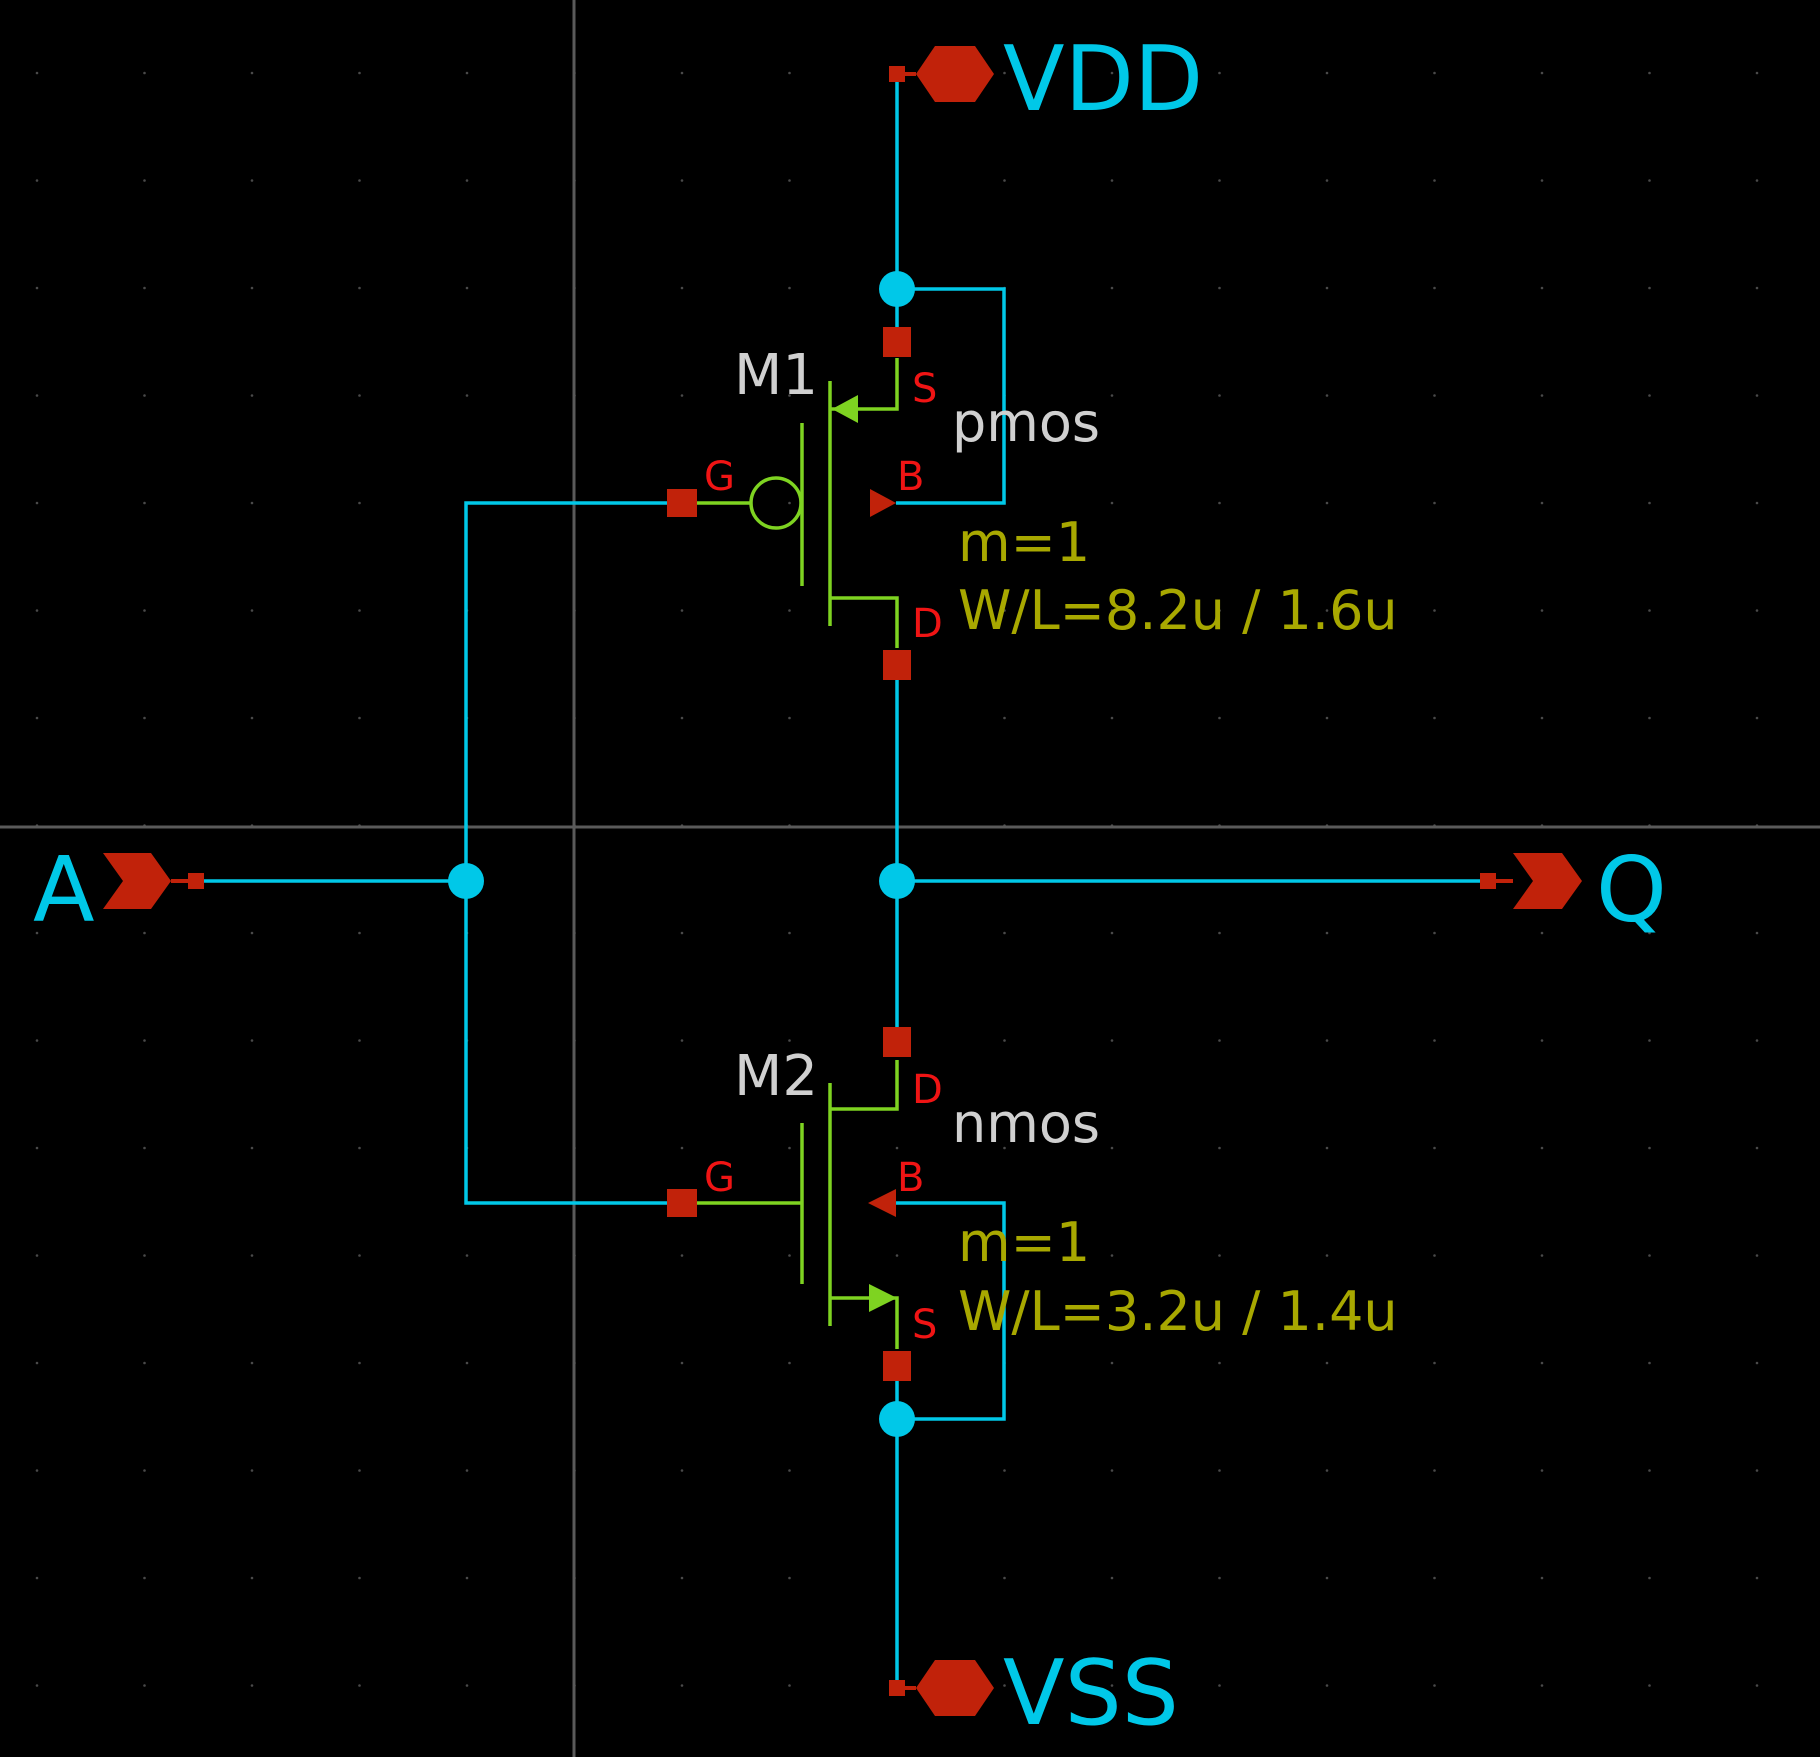 The width and height of the screenshot is (1820, 1757). I want to click on wire-gate-bus, so click(573, 853).